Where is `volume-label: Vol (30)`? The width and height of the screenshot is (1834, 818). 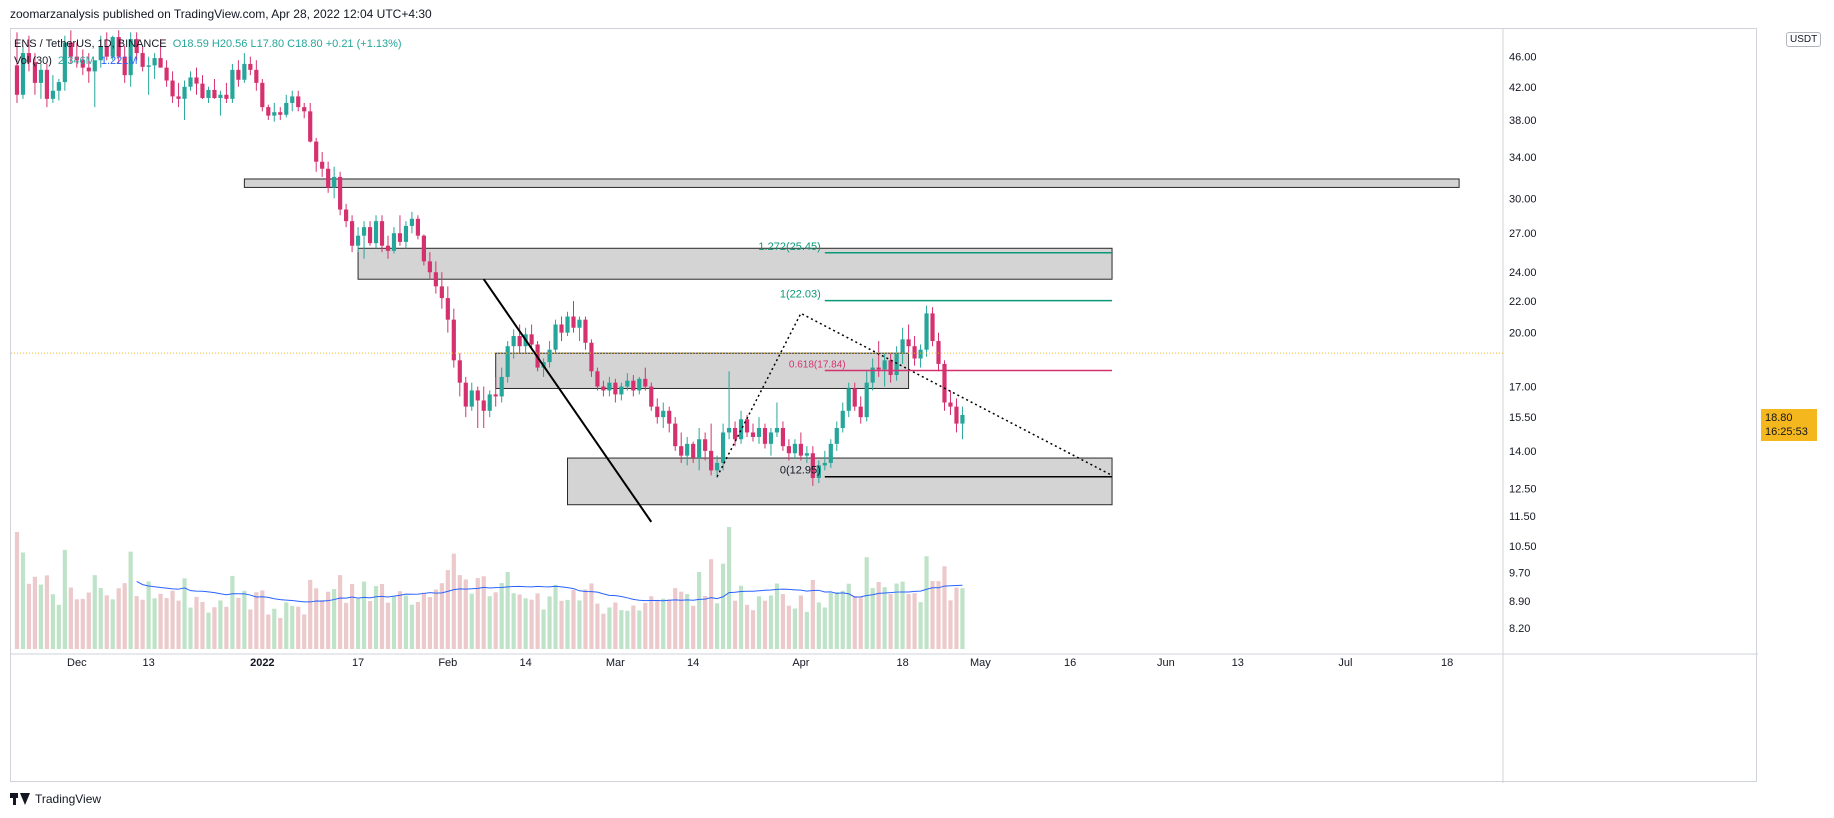 volume-label: Vol (30) is located at coordinates (33, 61).